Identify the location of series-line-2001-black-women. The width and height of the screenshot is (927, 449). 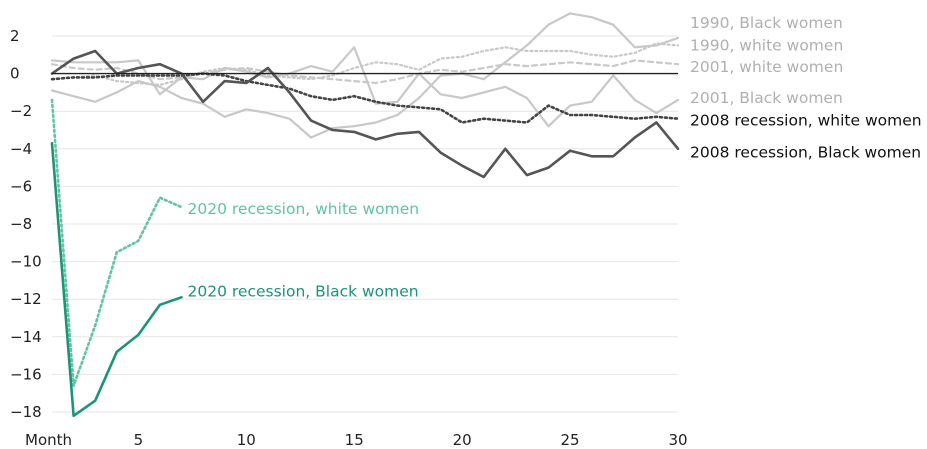
(365, 87).